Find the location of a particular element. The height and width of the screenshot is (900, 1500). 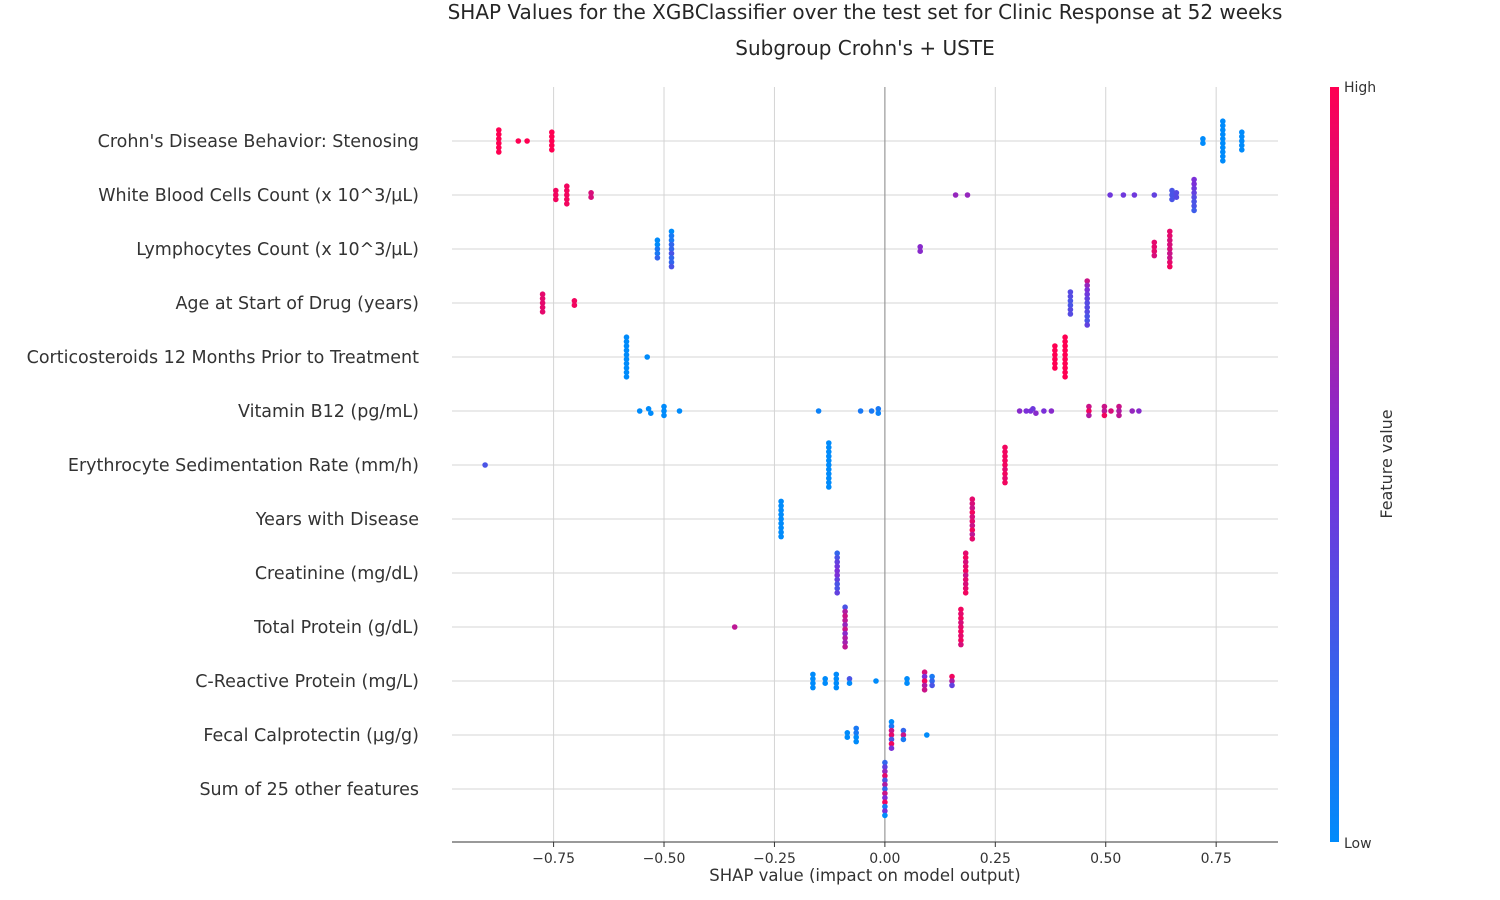

colorbar-low-label: Low is located at coordinates (1358, 844).